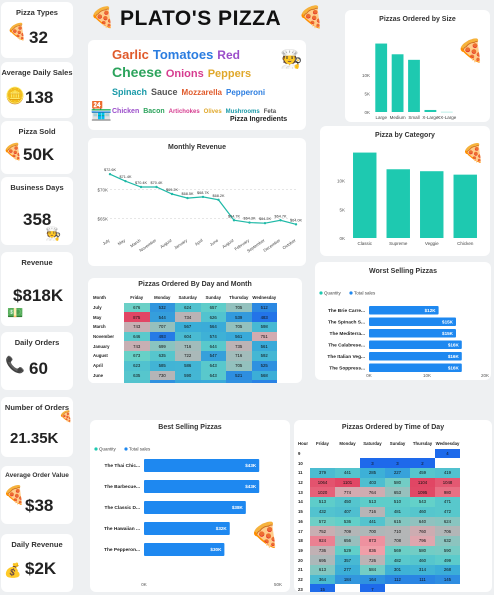 The height and width of the screenshot is (595, 494). Describe the element at coordinates (378, 588) in the screenshot. I see `table-row: 23 15 7` at that location.